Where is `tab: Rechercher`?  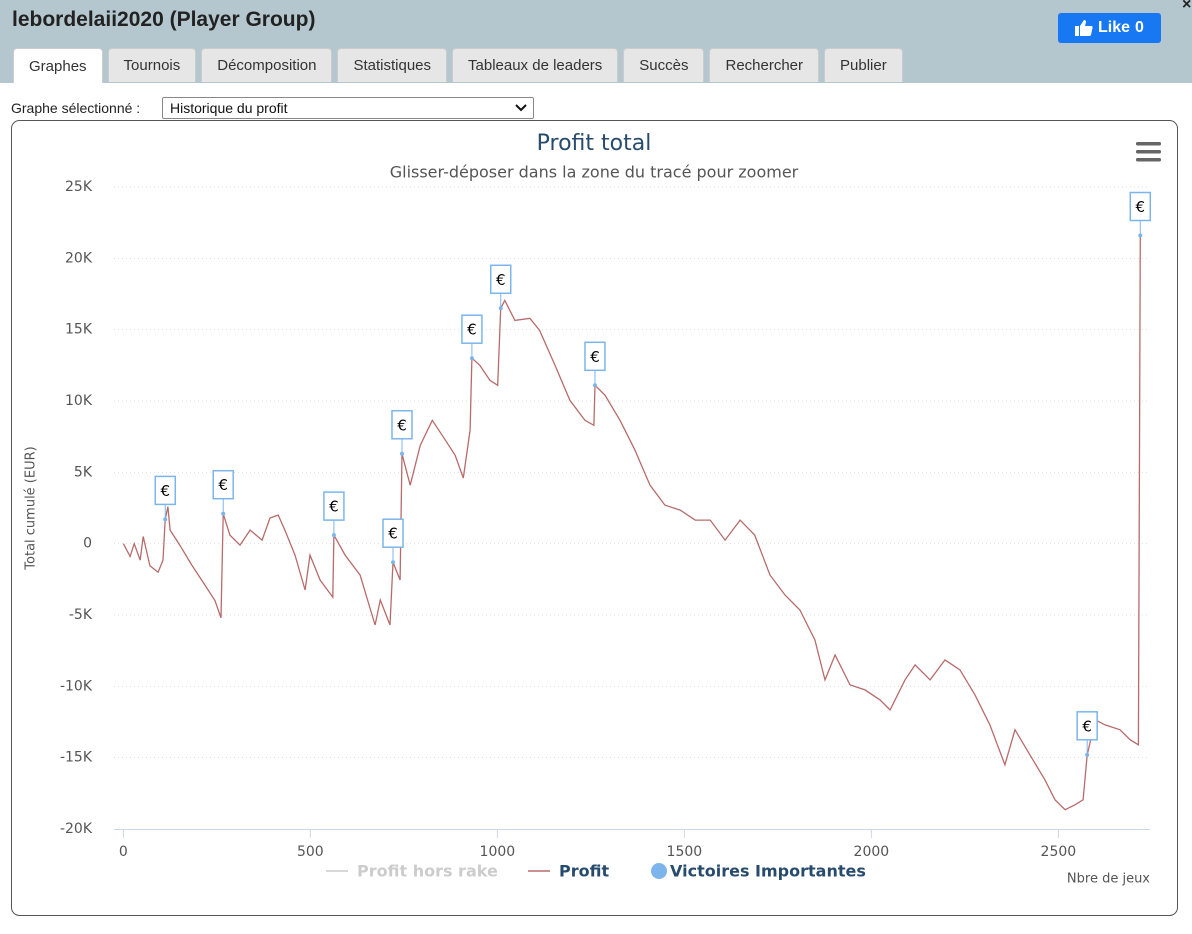
tab: Rechercher is located at coordinates (764, 65).